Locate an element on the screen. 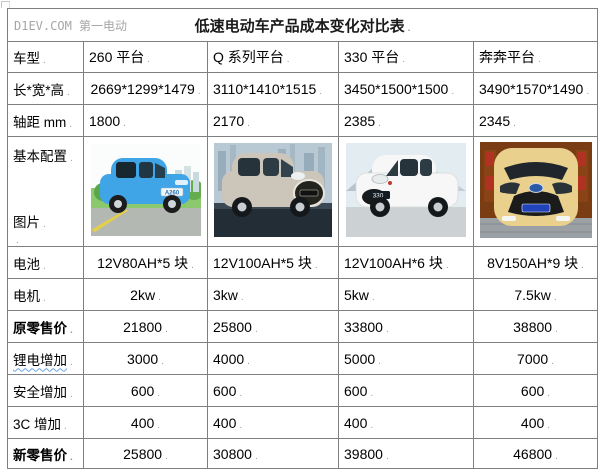 This screenshot has width=600, height=476. cell-dims-260: 2669*1299*1479 is located at coordinates (145, 88).